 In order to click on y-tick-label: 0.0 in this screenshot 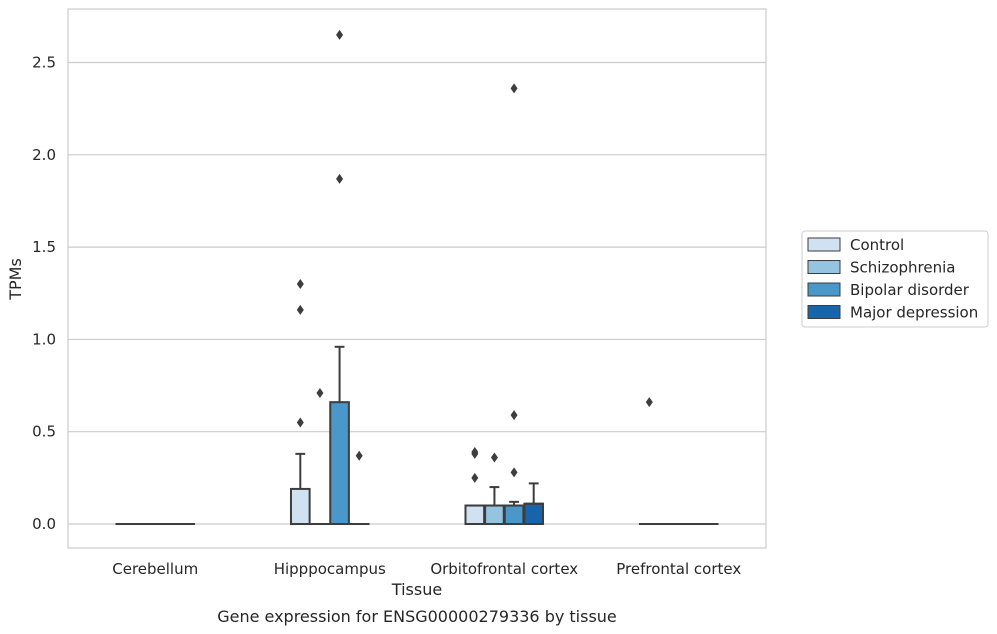, I will do `click(44, 524)`.